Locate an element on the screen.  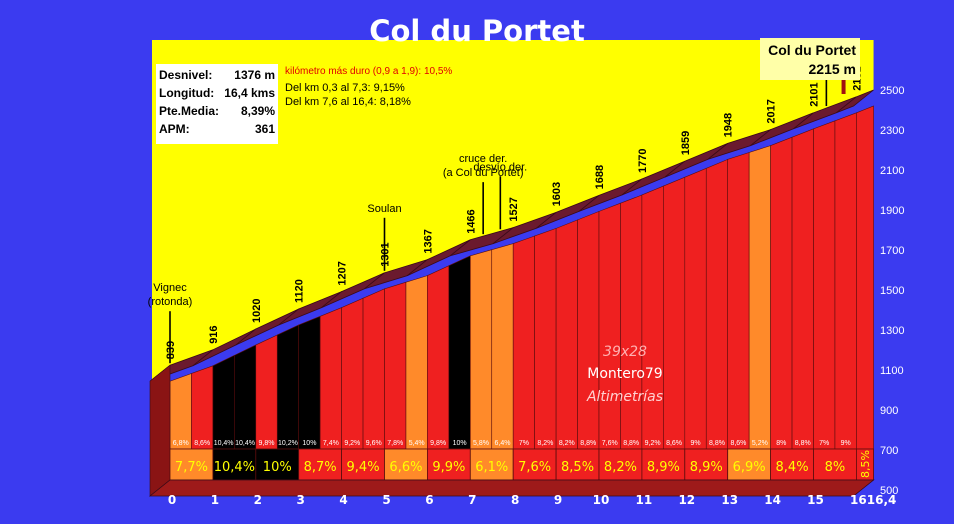
y-tick-label: 1300 is located at coordinates (892, 331).